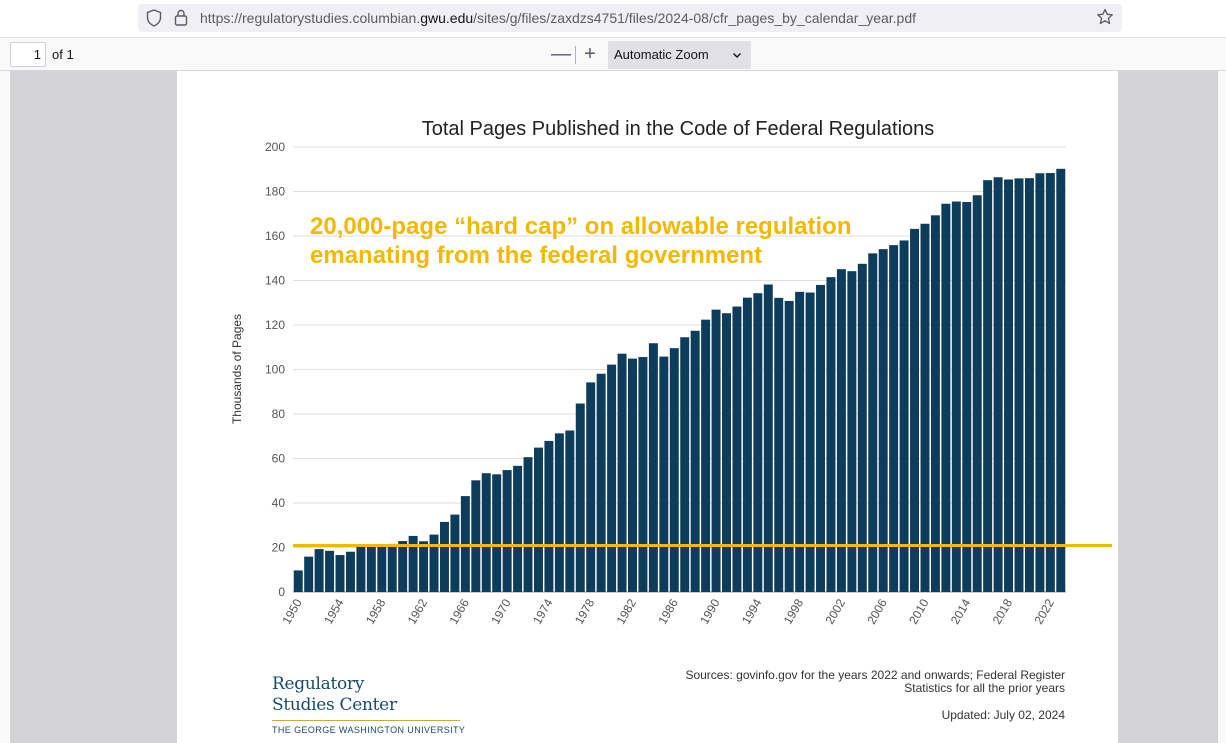  Describe the element at coordinates (575, 55) in the screenshot. I see `zoom-separator` at that location.